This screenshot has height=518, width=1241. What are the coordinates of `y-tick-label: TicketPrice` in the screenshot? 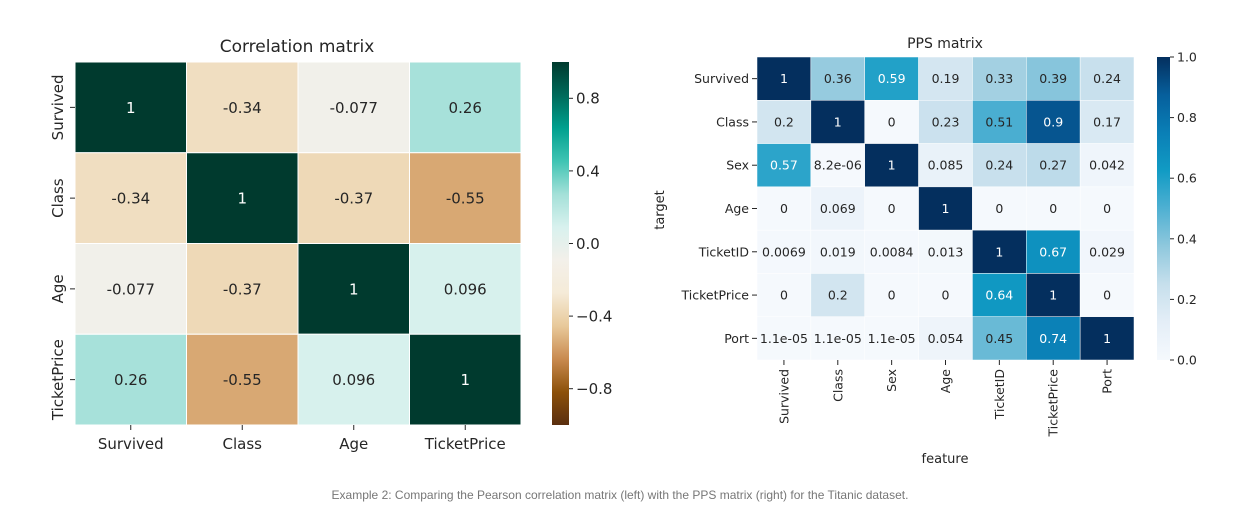 It's located at (58, 380).